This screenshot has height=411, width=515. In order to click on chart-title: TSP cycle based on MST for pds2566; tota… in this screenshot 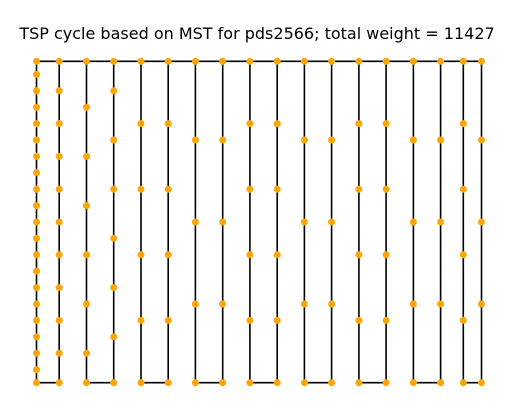, I will do `click(256, 33)`.